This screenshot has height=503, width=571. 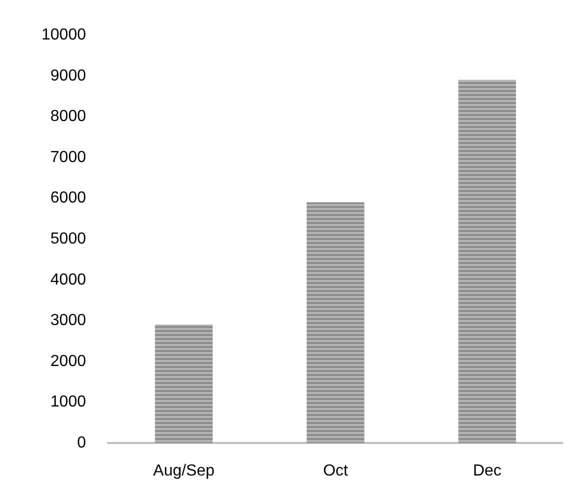 I want to click on y-tick-label: 9000, so click(x=68, y=75).